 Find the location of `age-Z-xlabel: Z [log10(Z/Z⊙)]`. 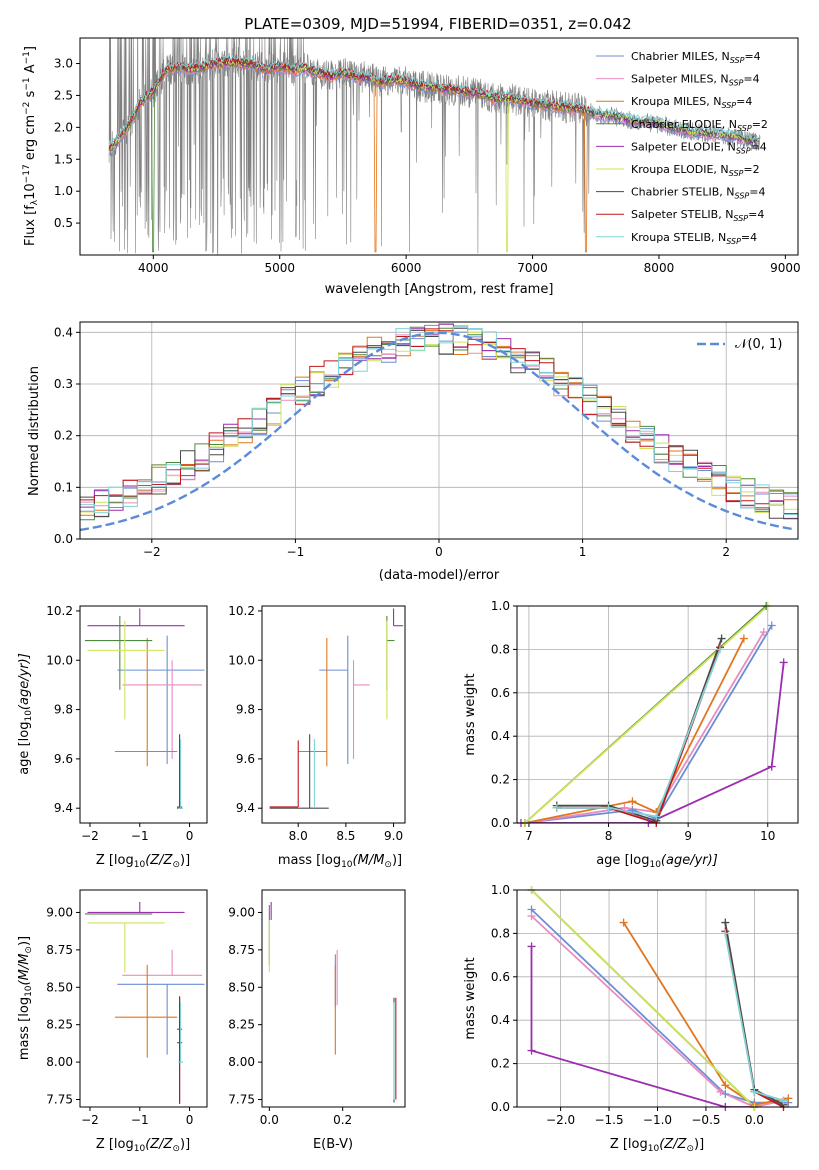

age-Z-xlabel: Z [log10(Z/Z⊙)] is located at coordinates (143, 861).